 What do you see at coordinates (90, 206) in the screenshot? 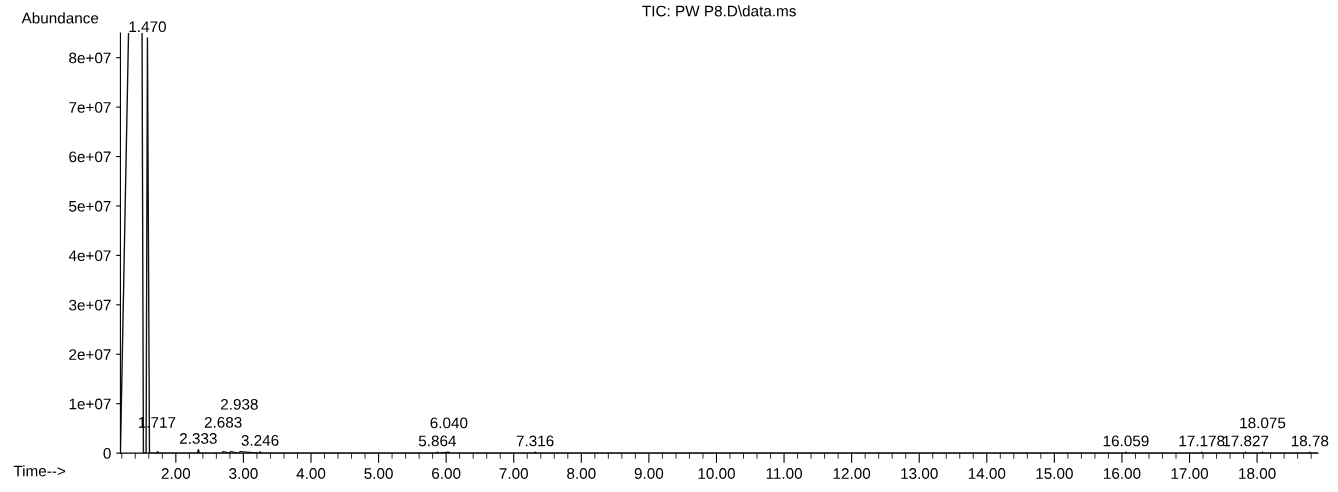
I see `y-tick-label: 5e+07` at bounding box center [90, 206].